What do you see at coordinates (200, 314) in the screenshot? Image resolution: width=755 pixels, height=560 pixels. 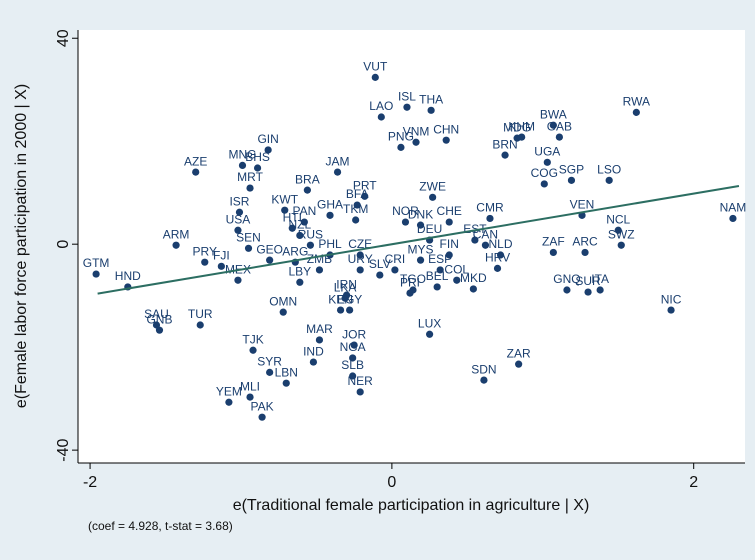 I see `point-label: TUR` at bounding box center [200, 314].